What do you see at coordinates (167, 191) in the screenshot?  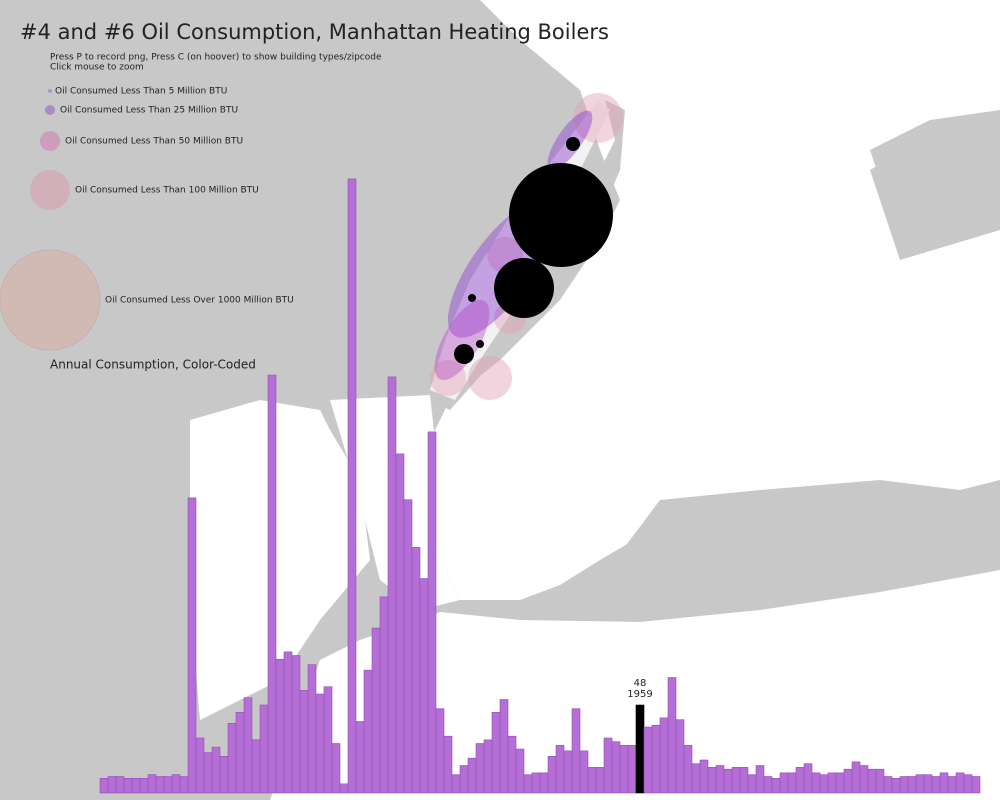 I see `legend-label: Oil Consumed Less Than 100 Million BTU` at bounding box center [167, 191].